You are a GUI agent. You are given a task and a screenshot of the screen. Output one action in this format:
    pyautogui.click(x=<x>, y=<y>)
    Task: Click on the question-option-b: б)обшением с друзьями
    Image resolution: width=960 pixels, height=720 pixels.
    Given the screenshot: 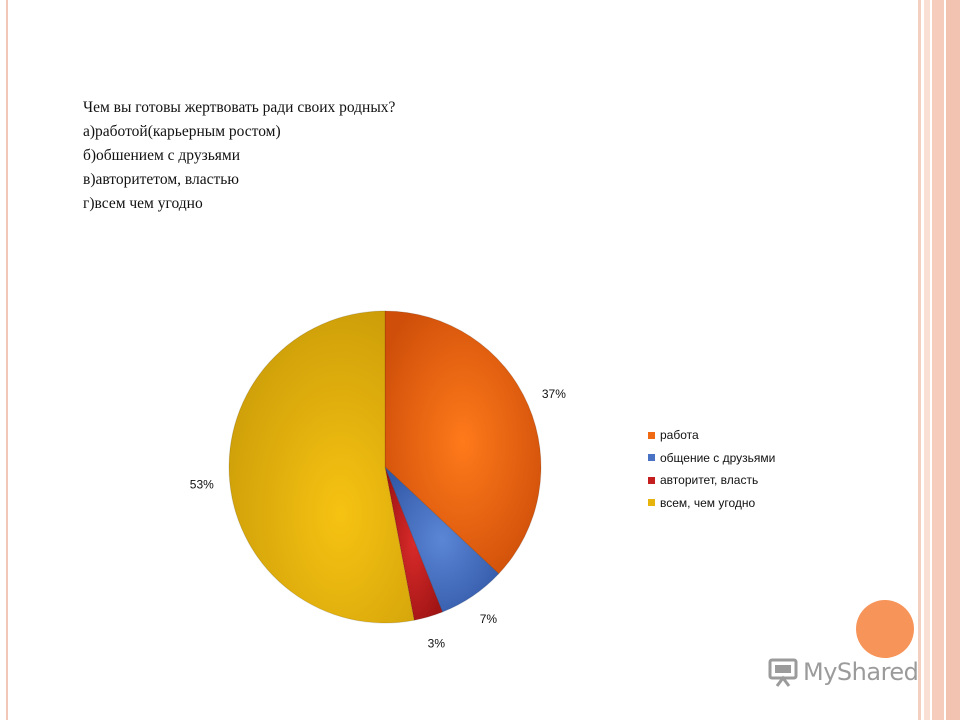 What is the action you would take?
    pyautogui.click(x=162, y=155)
    